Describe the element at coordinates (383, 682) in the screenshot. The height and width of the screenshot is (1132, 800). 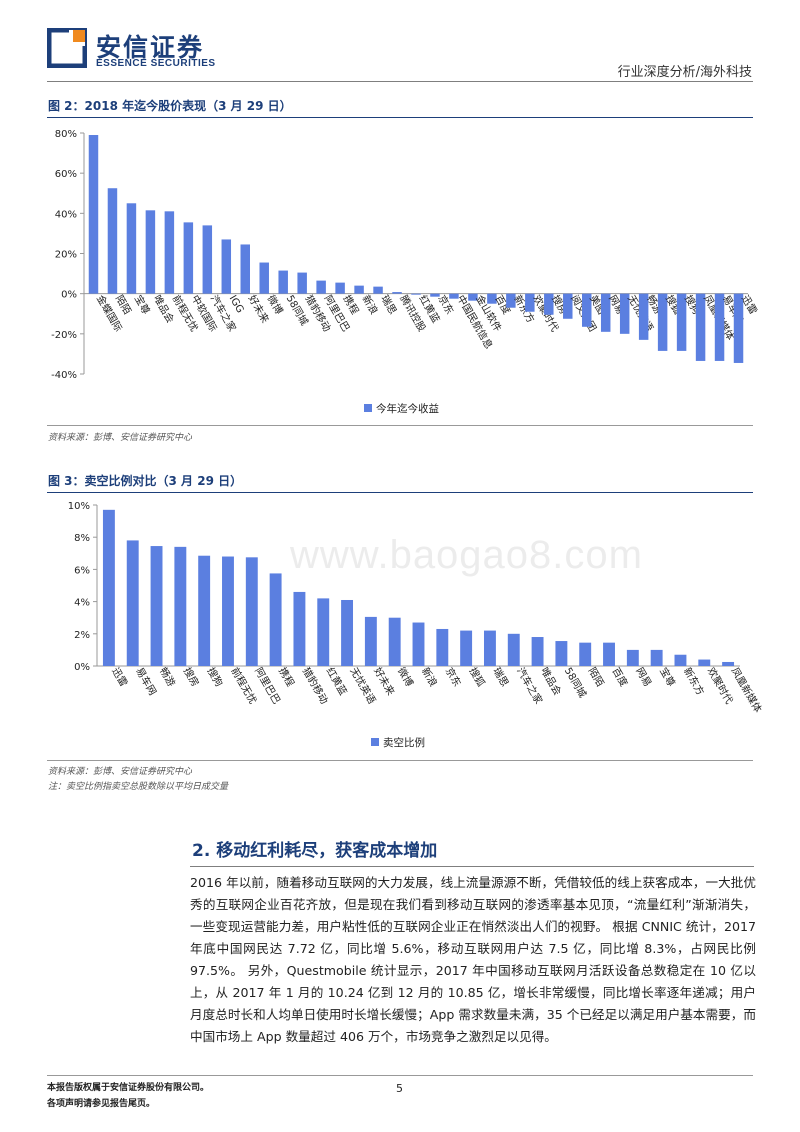
I see `x-category-label: 好未来` at that location.